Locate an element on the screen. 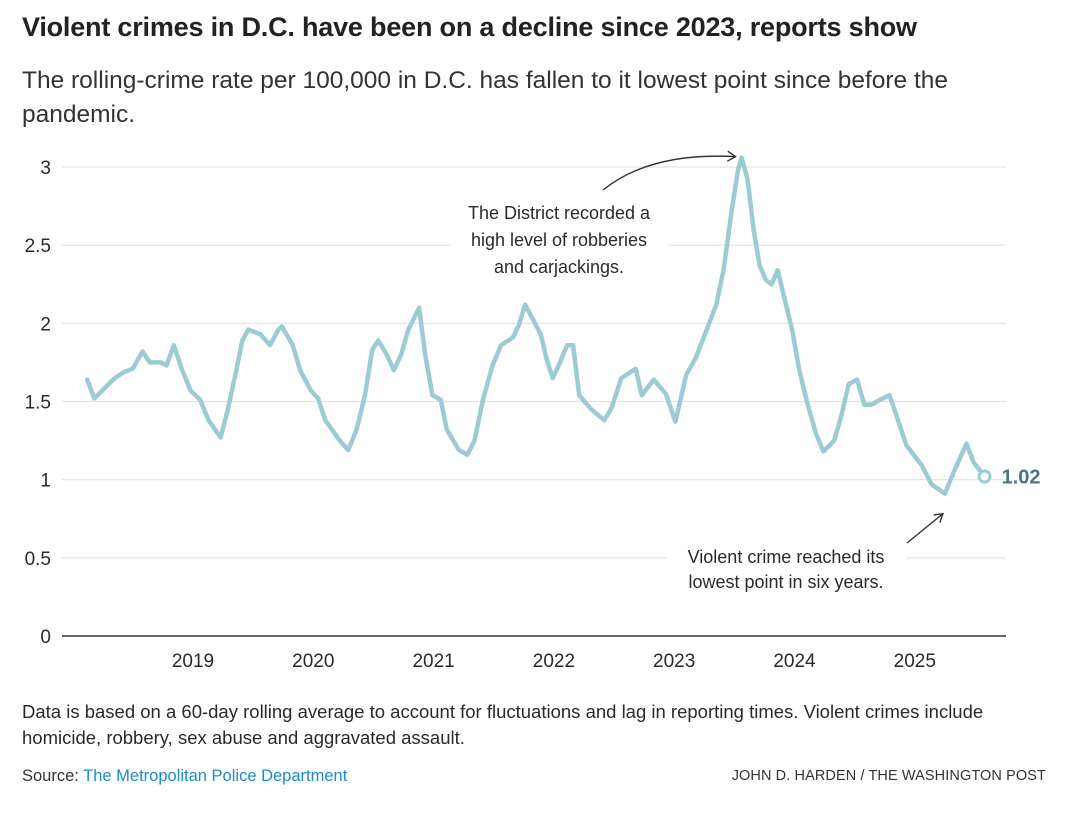 This screenshot has height=818, width=1080. y-axis: 0 0.5 1 1.5 2 2.5 3 is located at coordinates (38, 403).